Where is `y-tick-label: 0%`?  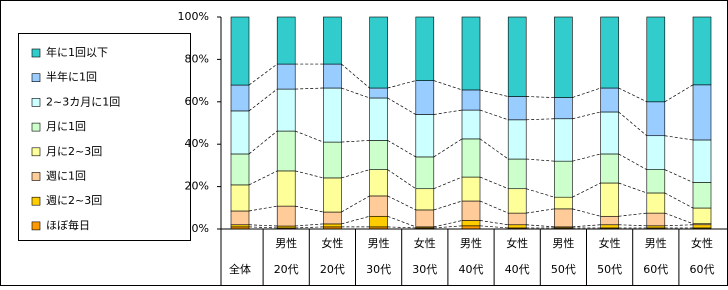 y-tick-label: 0% is located at coordinates (200, 228).